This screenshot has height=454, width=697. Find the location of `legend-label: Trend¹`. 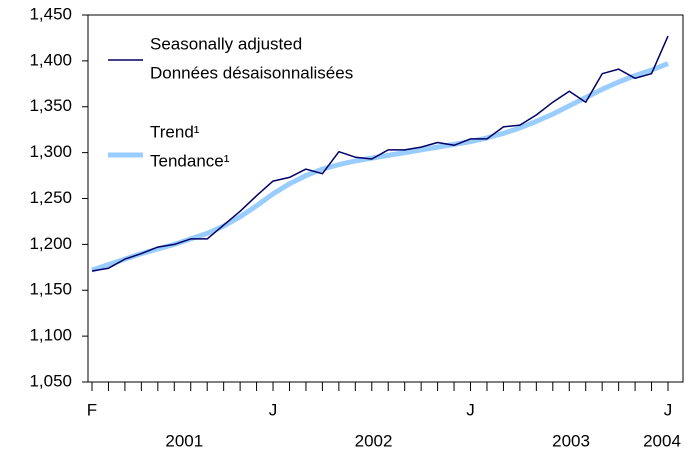

legend-label: Trend¹ is located at coordinates (175, 131).